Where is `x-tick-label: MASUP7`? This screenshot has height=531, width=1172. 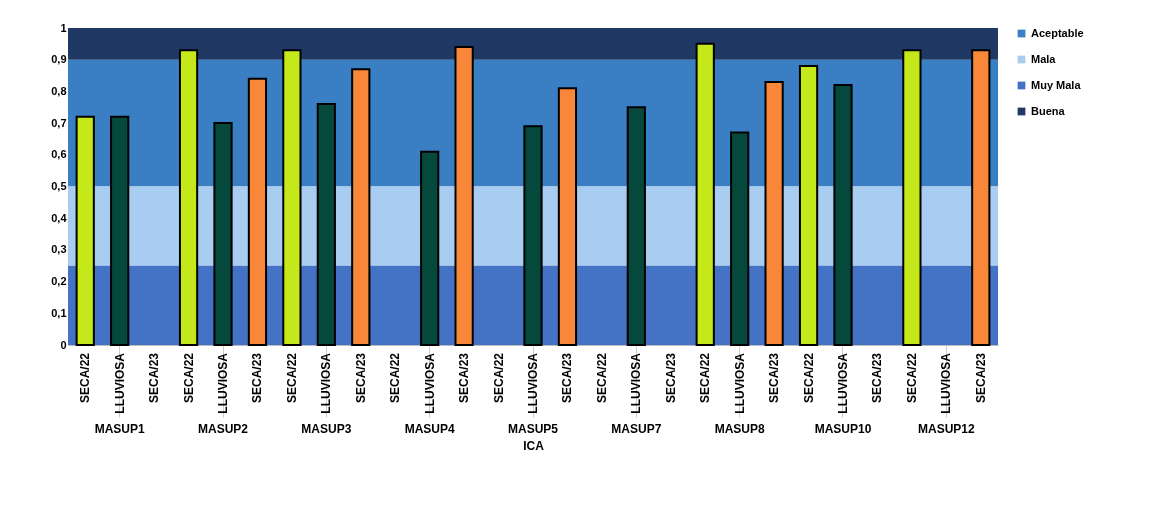 x-tick-label: MASUP7 is located at coordinates (636, 428).